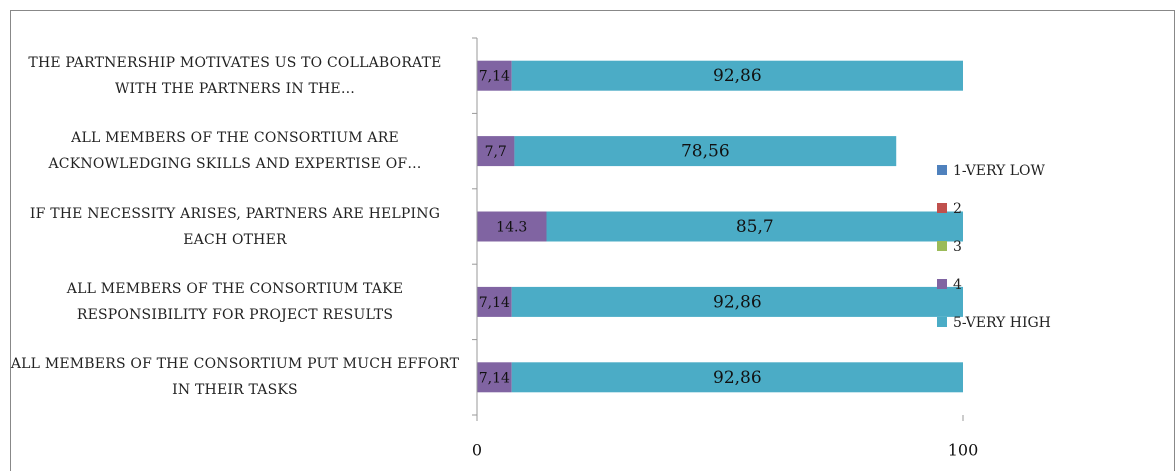 The width and height of the screenshot is (1176, 471). What do you see at coordinates (999, 171) in the screenshot?
I see `legend-label: 1-VERY LOW` at bounding box center [999, 171].